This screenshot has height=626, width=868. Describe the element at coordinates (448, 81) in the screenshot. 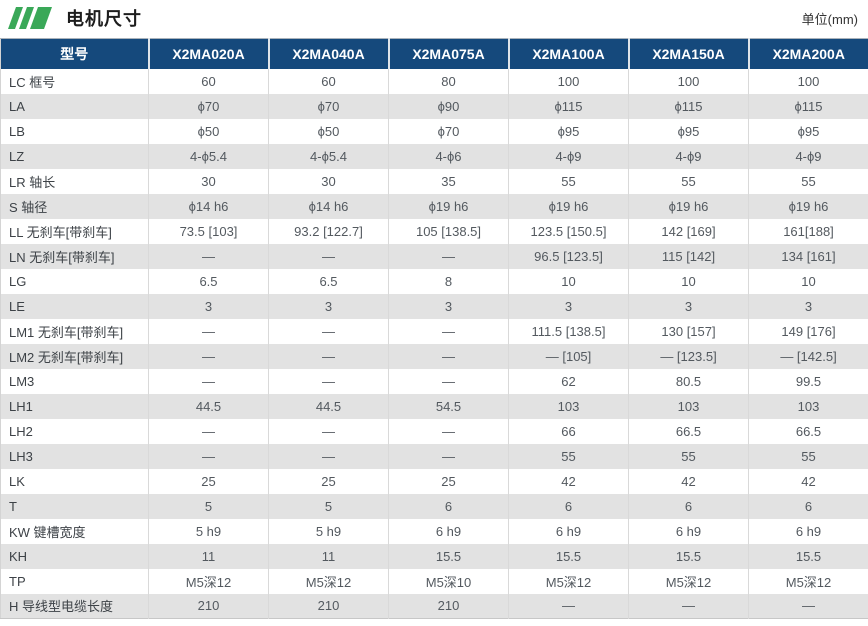

I see `cell-value: 80` at that location.